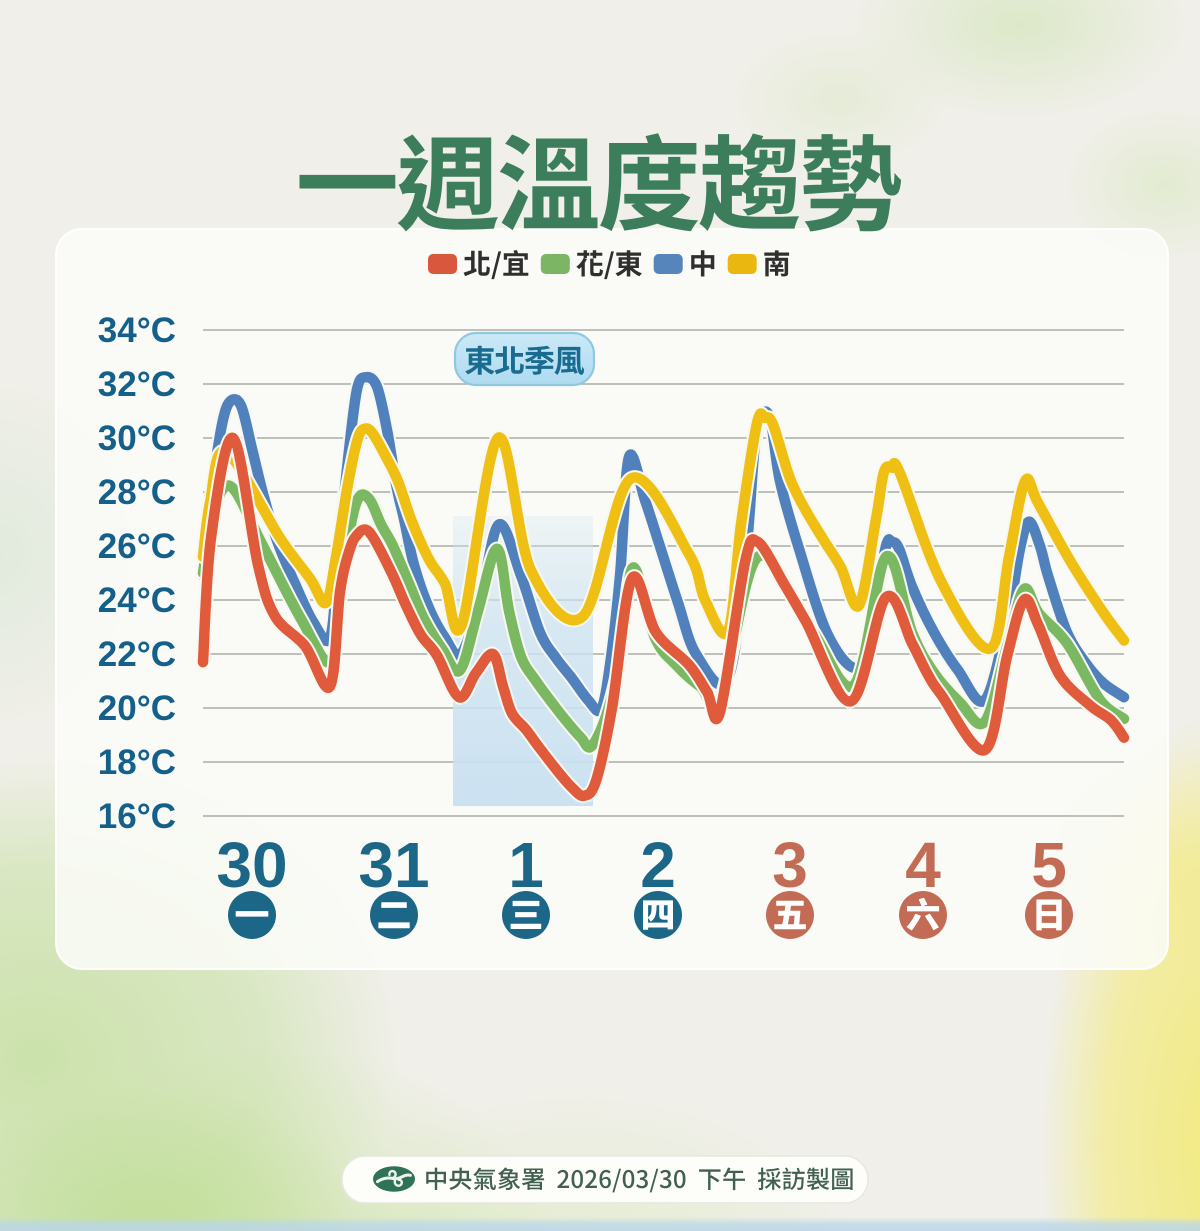 The height and width of the screenshot is (1231, 1200). Describe the element at coordinates (137, 330) in the screenshot. I see `svg-text: 34°C` at that location.